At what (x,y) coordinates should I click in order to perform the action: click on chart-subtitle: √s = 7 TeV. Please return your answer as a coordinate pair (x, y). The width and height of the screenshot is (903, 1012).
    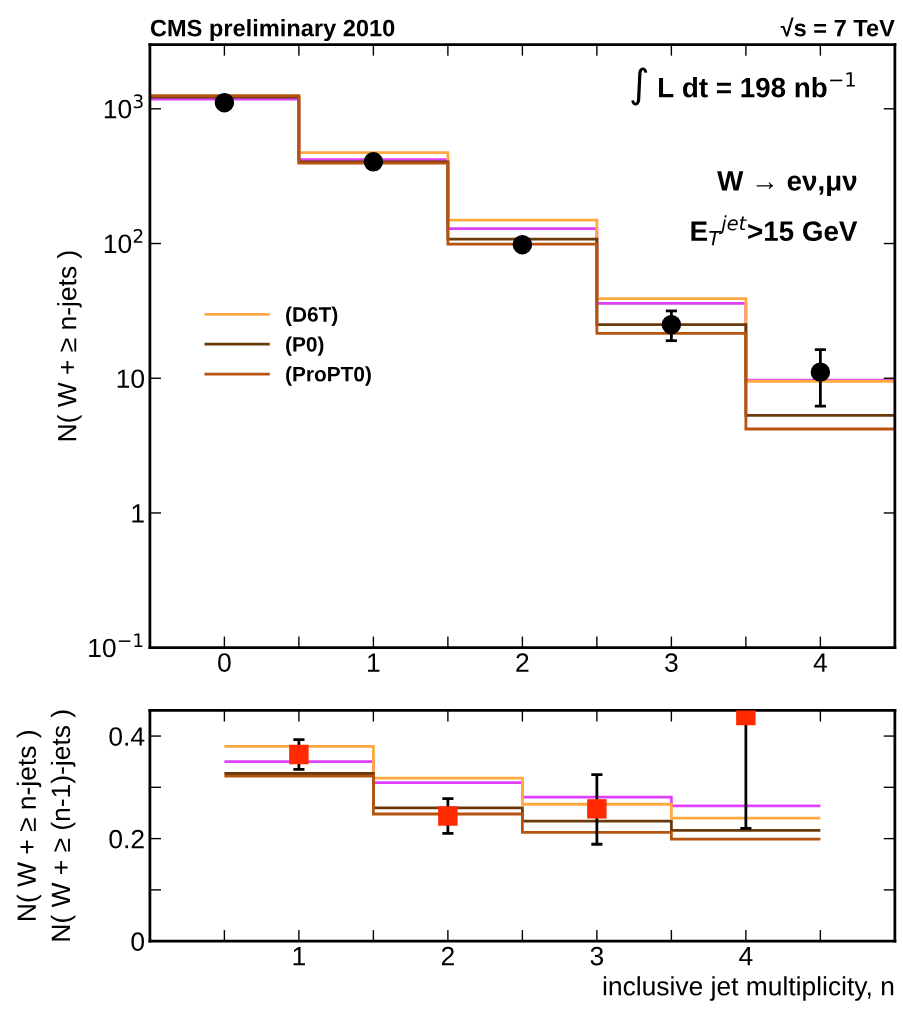
    Looking at the image, I should click on (837, 27).